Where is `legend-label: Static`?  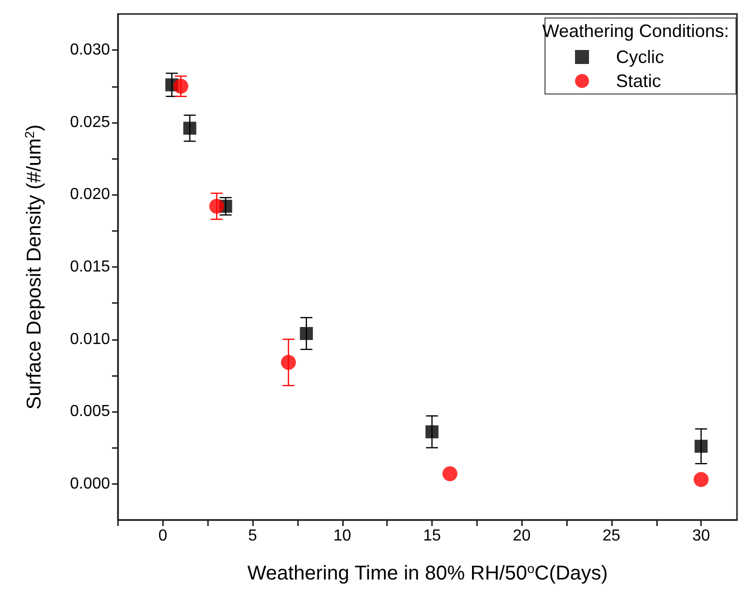
legend-label: Static is located at coordinates (639, 81).